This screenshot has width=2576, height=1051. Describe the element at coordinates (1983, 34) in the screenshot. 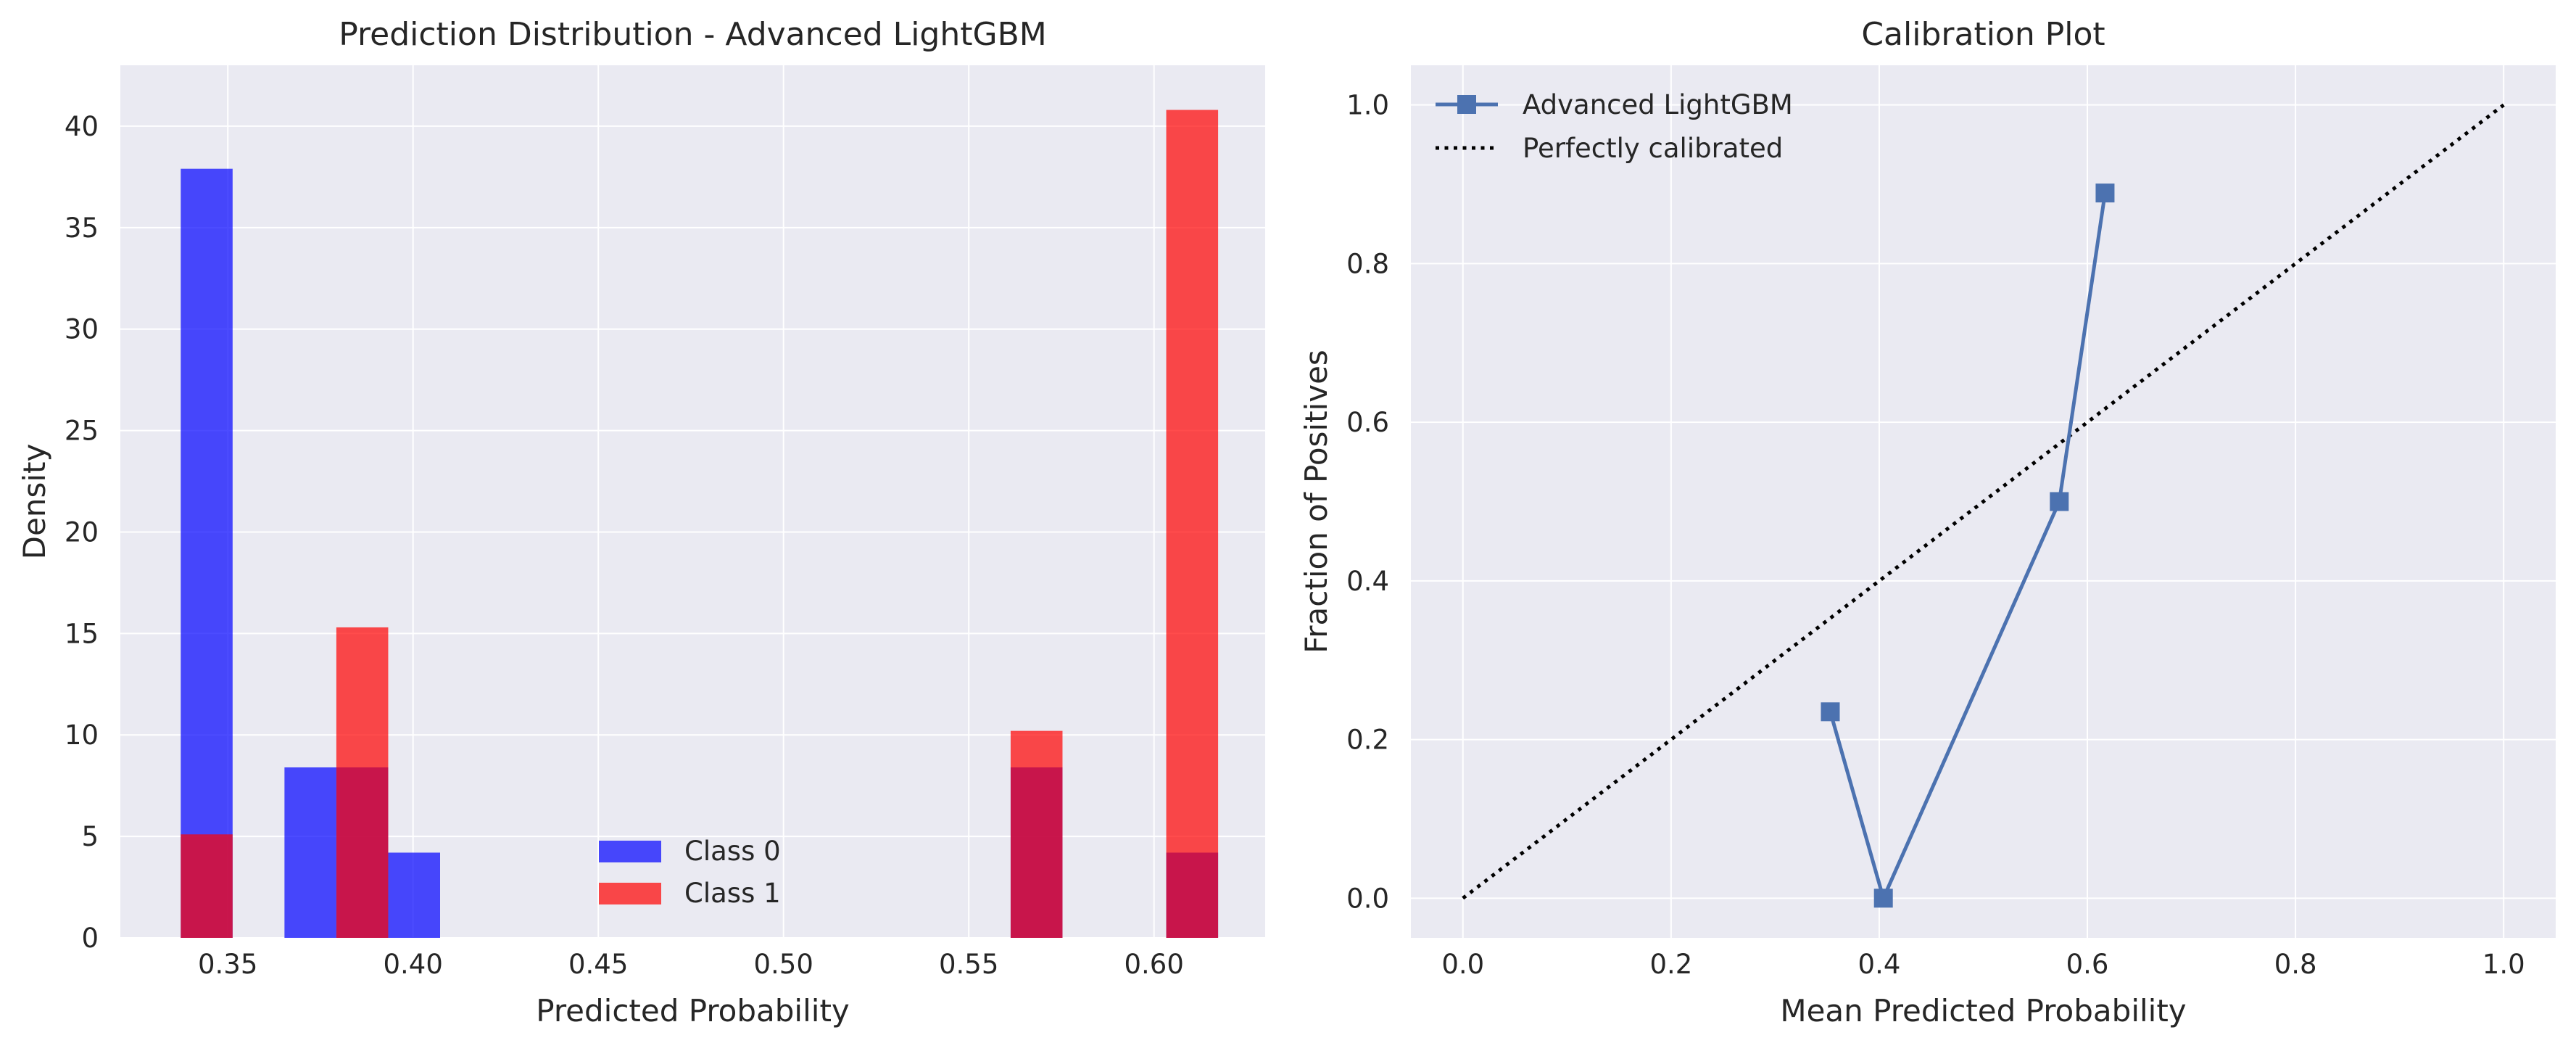

I see `calibration-title: Calibration Plot` at that location.